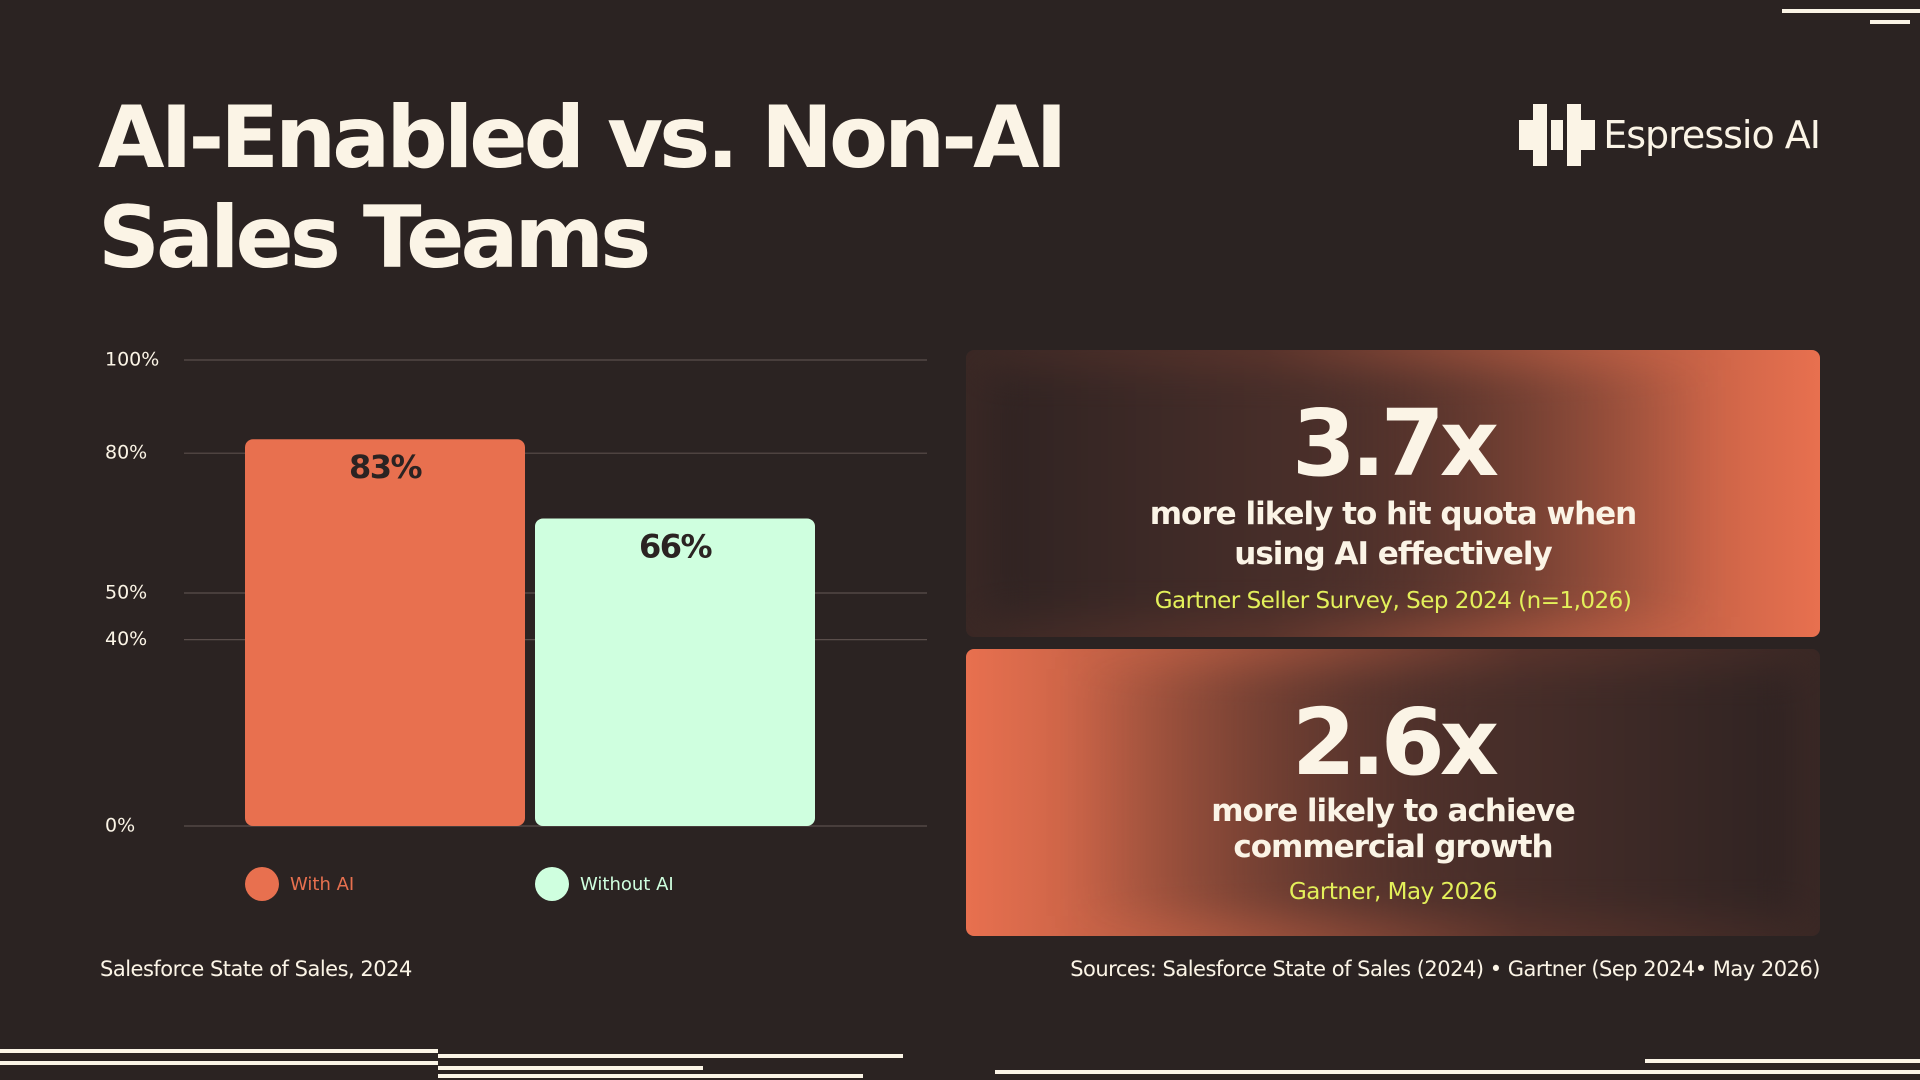 The width and height of the screenshot is (1920, 1080). I want to click on legend-label: With AI, so click(322, 884).